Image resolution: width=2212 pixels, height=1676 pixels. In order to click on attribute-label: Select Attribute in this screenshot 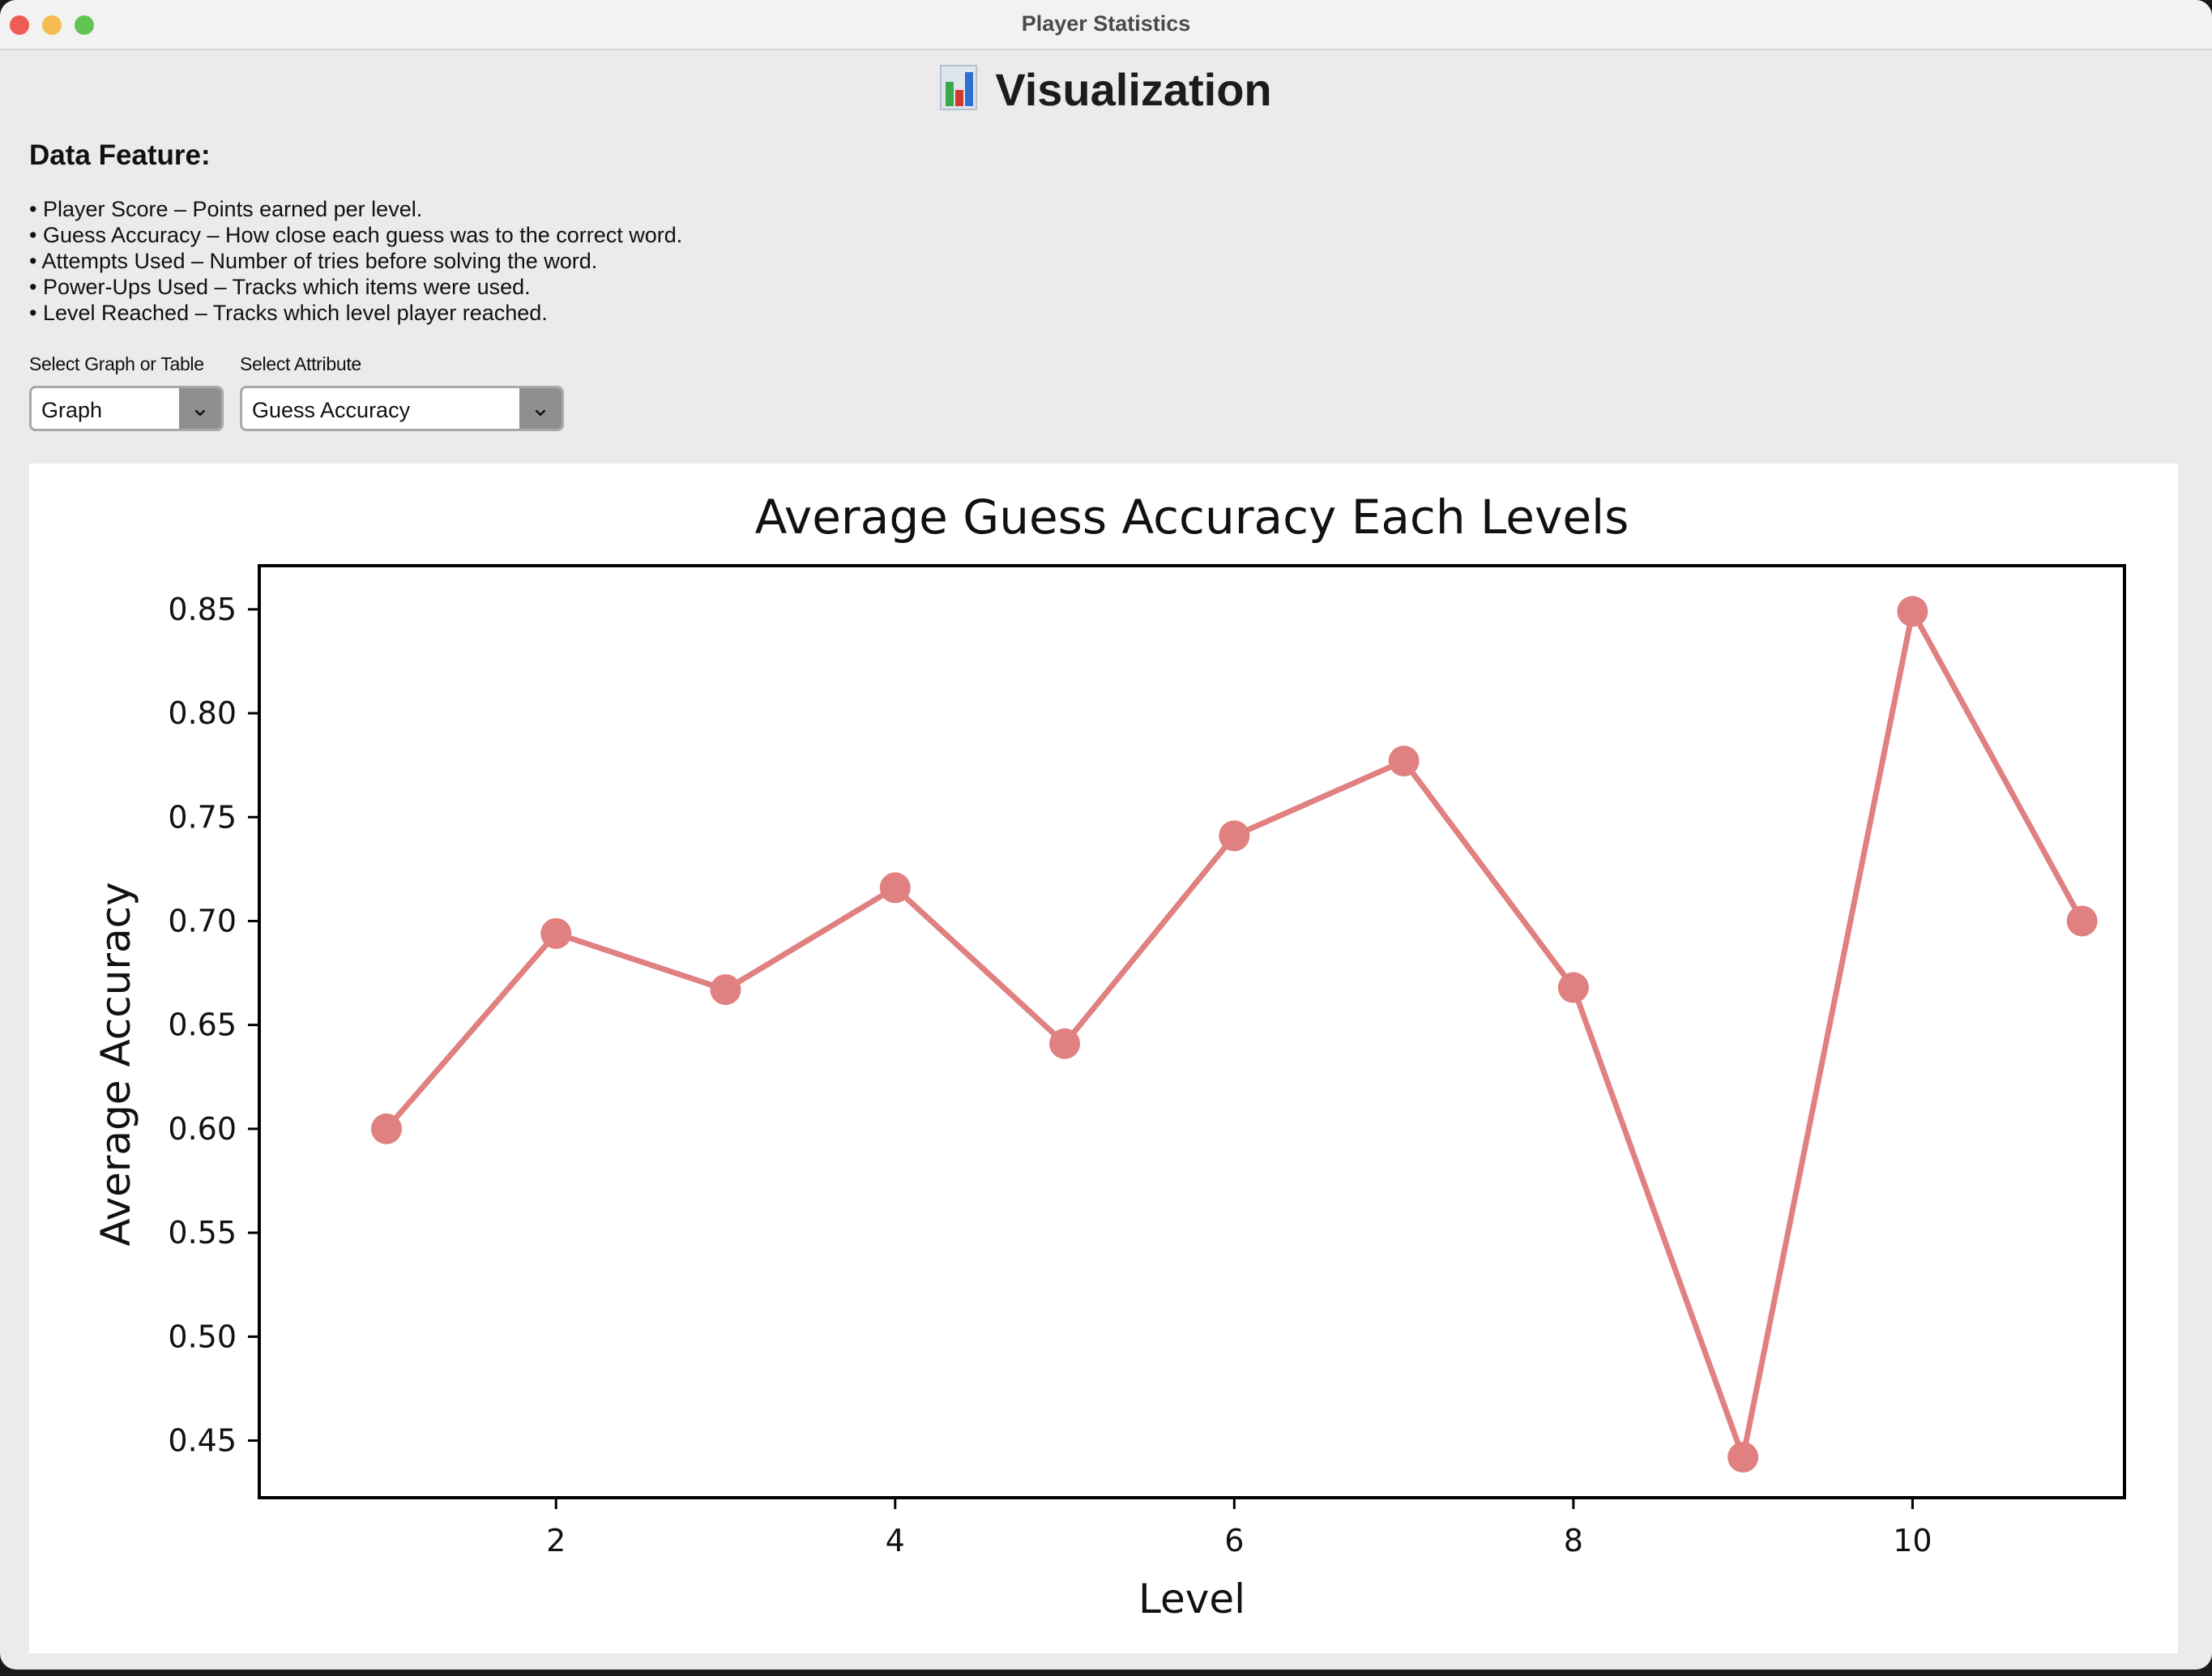, I will do `click(300, 363)`.